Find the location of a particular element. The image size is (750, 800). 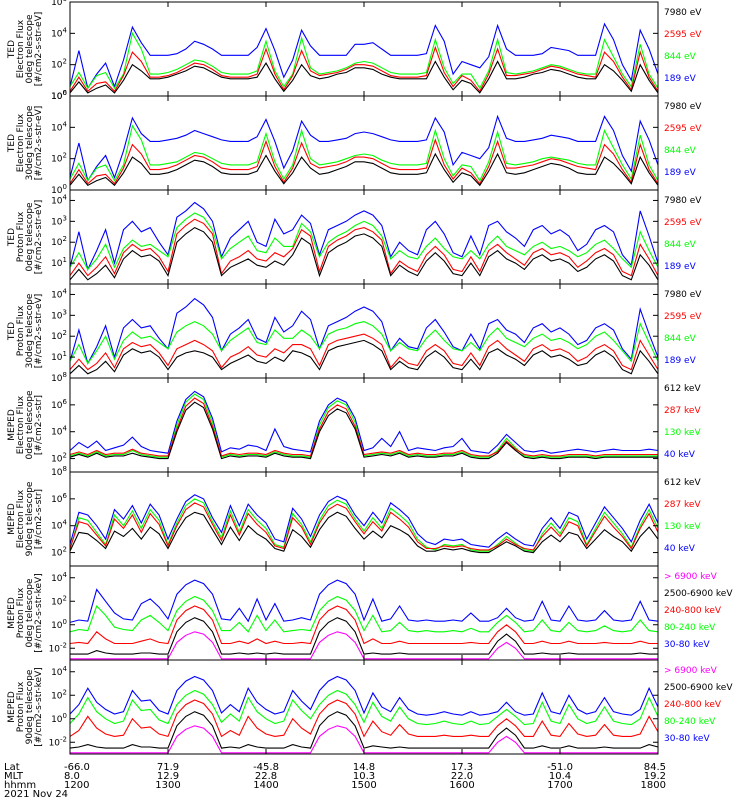

panel-7-ytick-label-1: 10⁰ is located at coordinates (59, 624).